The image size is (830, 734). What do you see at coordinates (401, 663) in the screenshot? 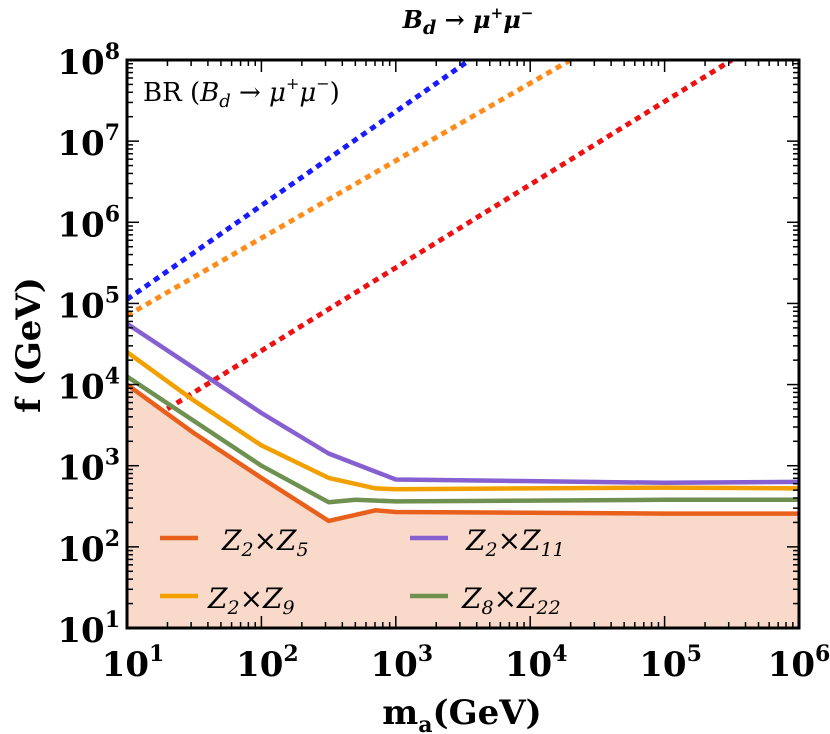
I see `x-tick-label: 103` at bounding box center [401, 663].